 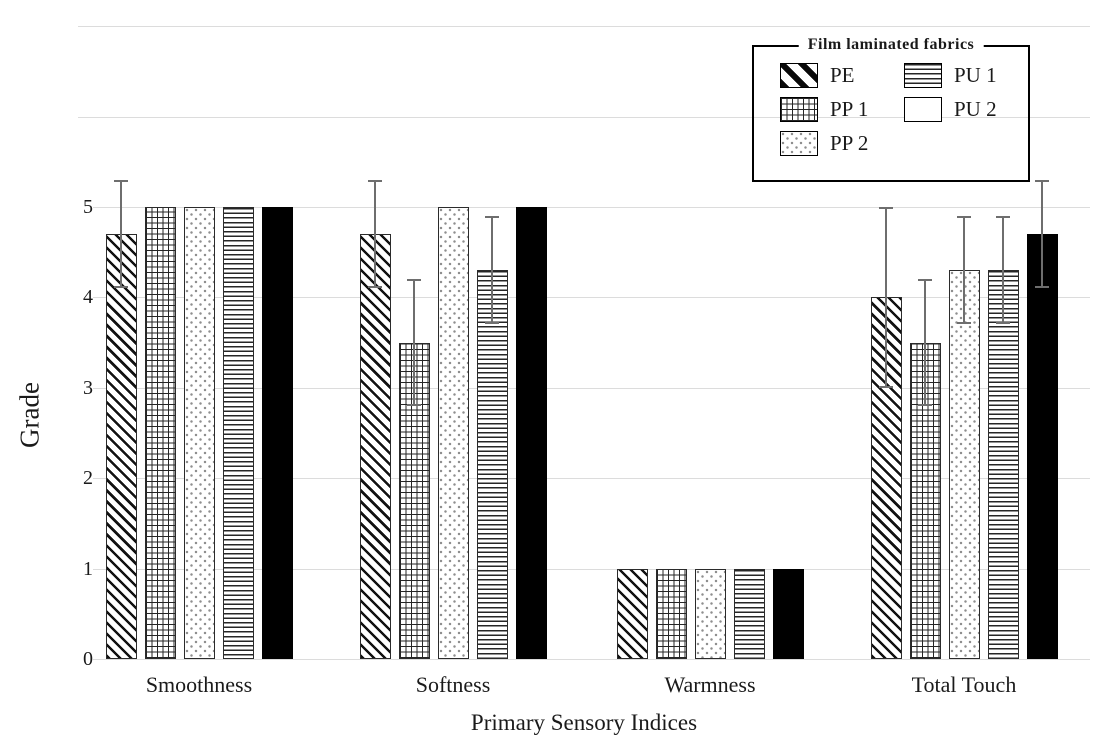 What do you see at coordinates (492, 464) in the screenshot?
I see `bar-pu-1-softness` at bounding box center [492, 464].